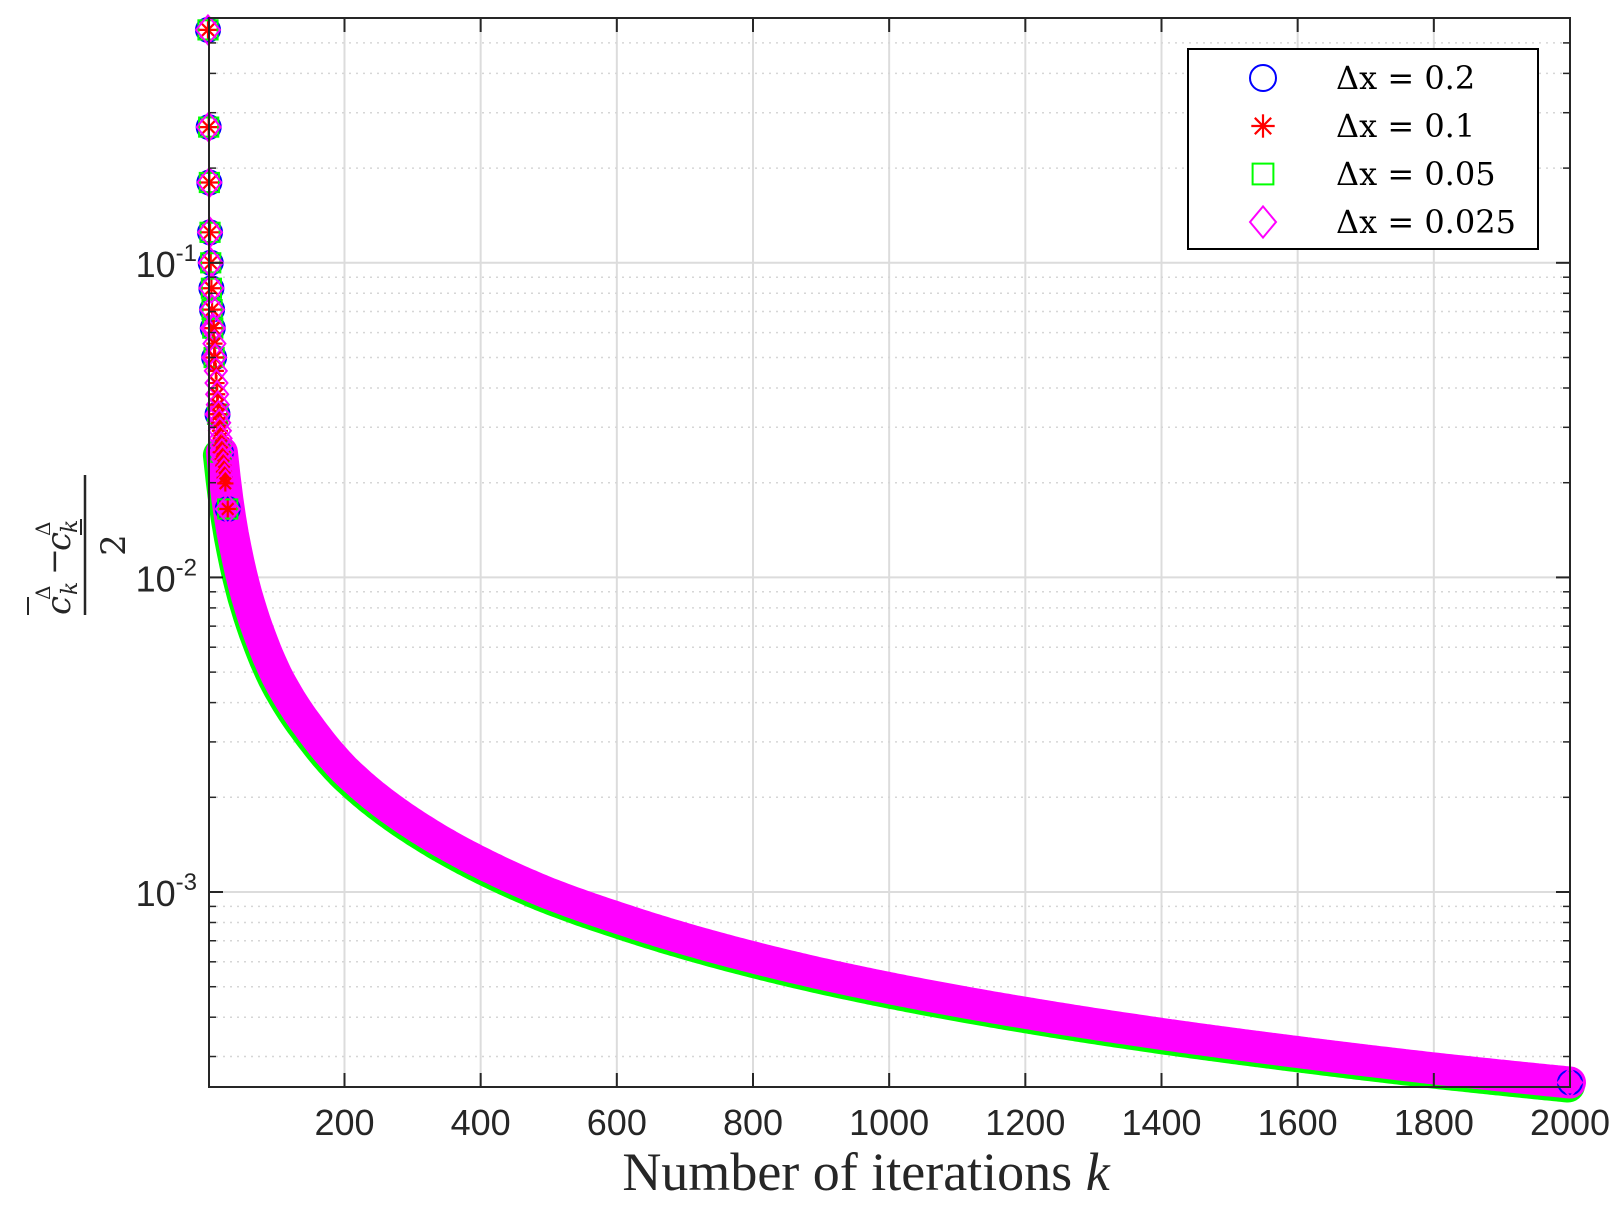 The image size is (1609, 1212). What do you see at coordinates (1025, 1122) in the screenshot?
I see `x-tick-label: 1200` at bounding box center [1025, 1122].